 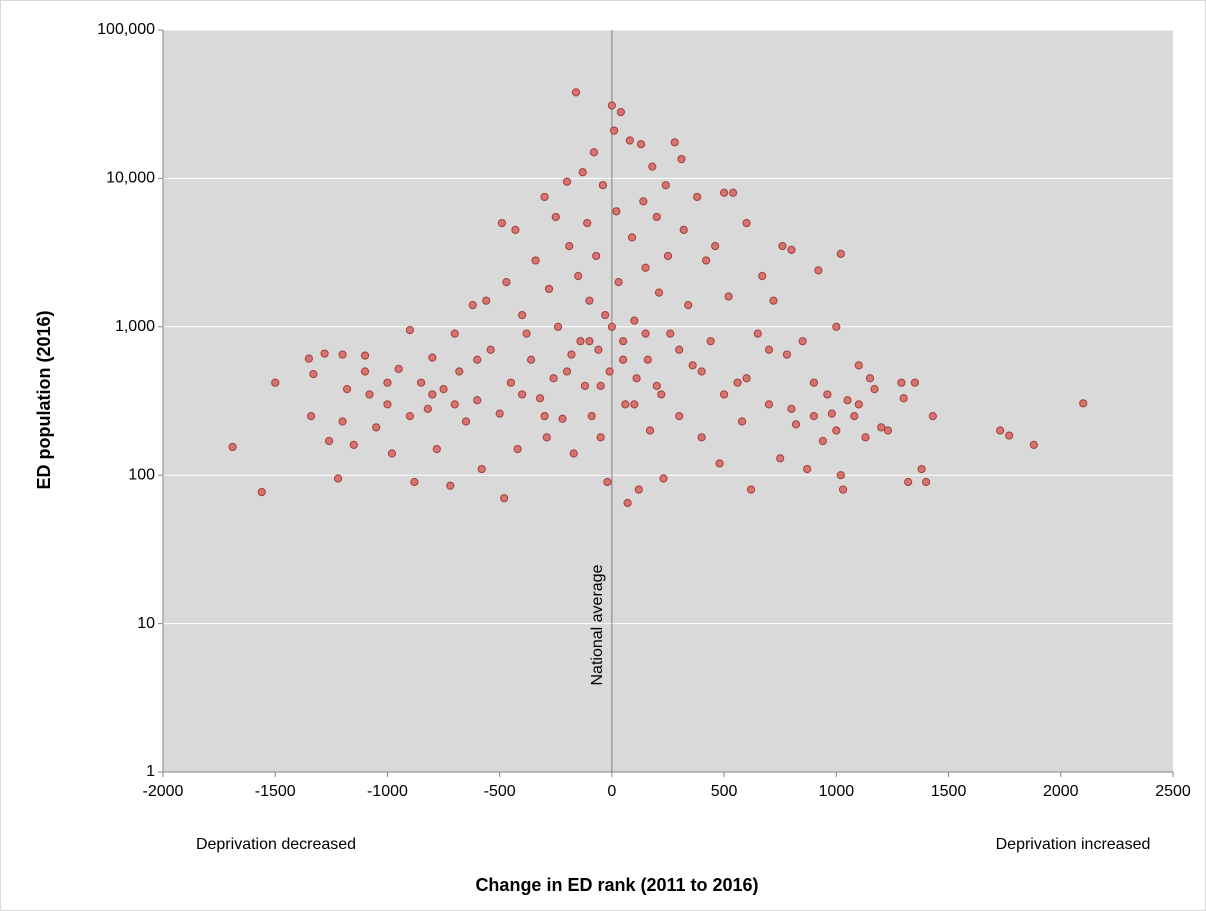 What do you see at coordinates (150, 771) in the screenshot?
I see `y-tick-label: 1` at bounding box center [150, 771].